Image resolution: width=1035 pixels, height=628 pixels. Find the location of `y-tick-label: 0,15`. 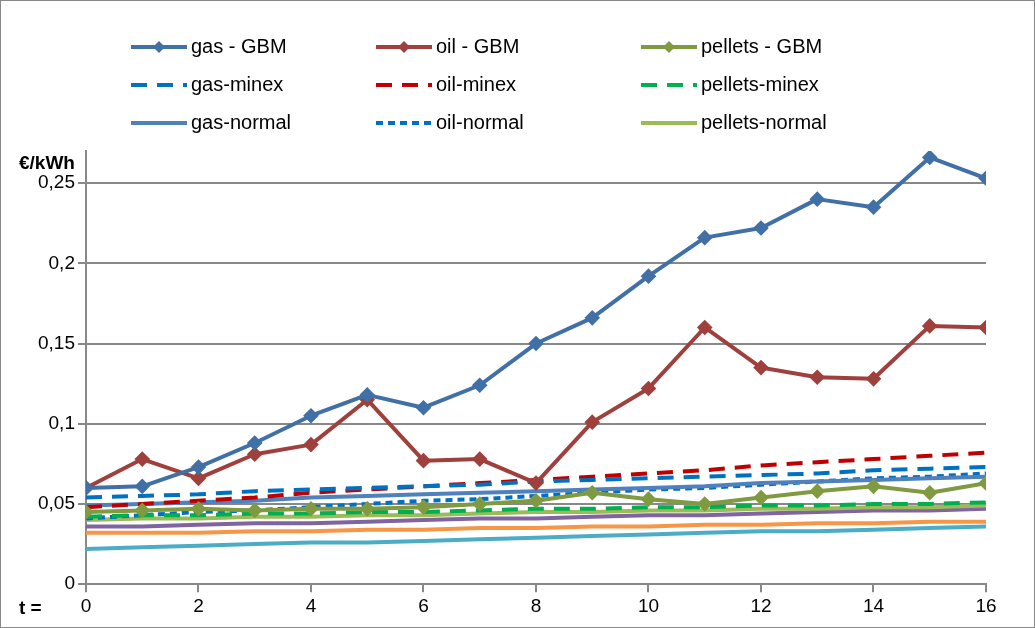

y-tick-label: 0,15 is located at coordinates (56, 342).